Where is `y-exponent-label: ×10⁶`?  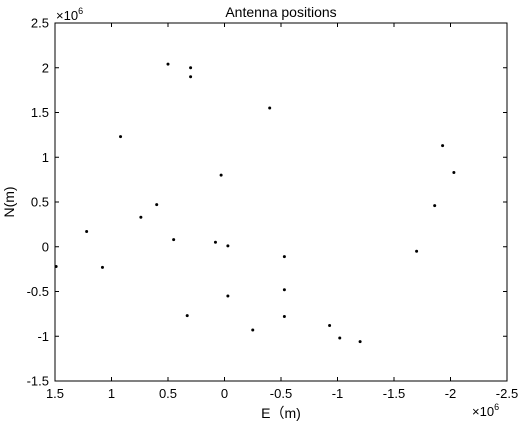
y-exponent-label: ×10⁶ is located at coordinates (69, 14).